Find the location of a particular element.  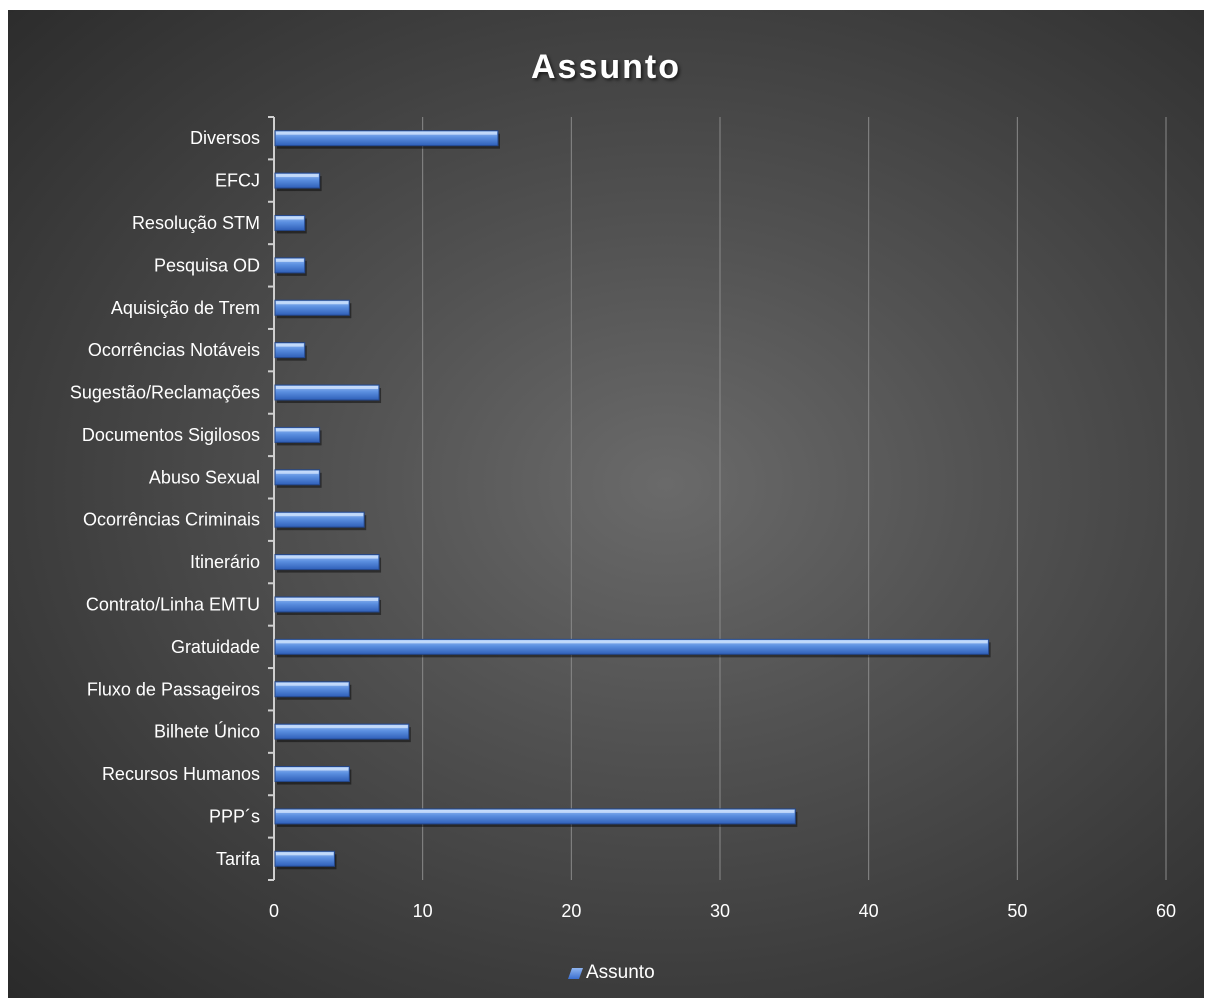

category-label: EFCJ is located at coordinates (237, 181).